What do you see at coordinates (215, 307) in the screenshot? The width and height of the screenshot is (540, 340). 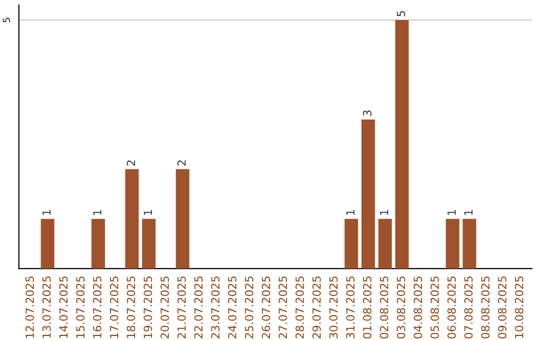 I see `x-tick-label: 23.07.2025` at bounding box center [215, 307].